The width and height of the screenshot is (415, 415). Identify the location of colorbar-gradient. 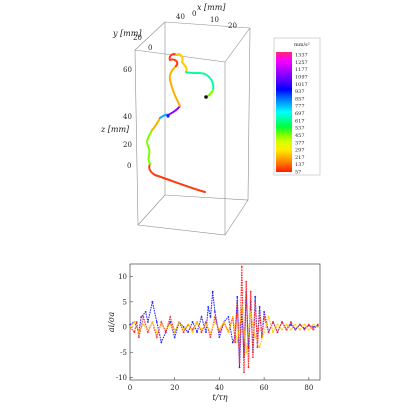
(284, 112).